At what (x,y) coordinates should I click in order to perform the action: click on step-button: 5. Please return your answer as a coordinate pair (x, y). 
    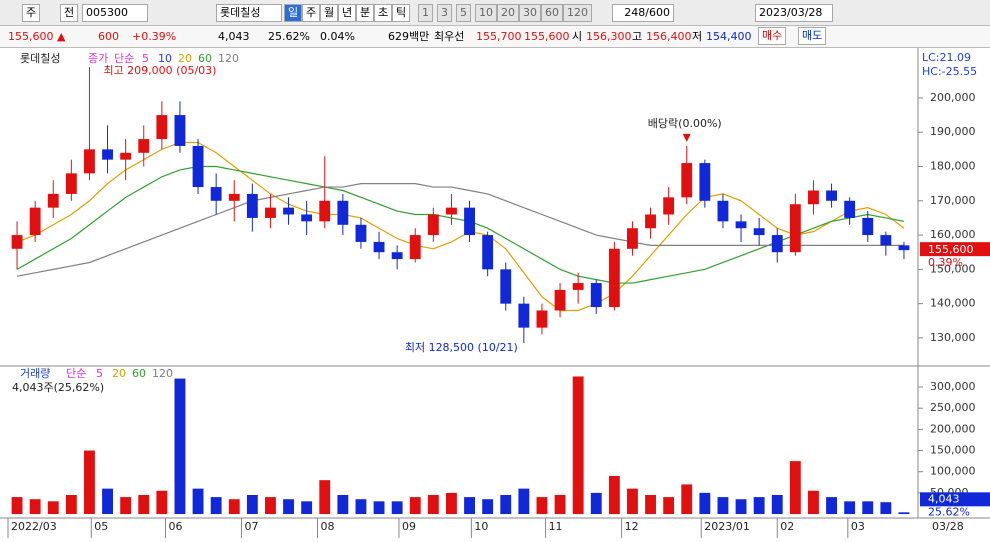
    Looking at the image, I should click on (463, 13).